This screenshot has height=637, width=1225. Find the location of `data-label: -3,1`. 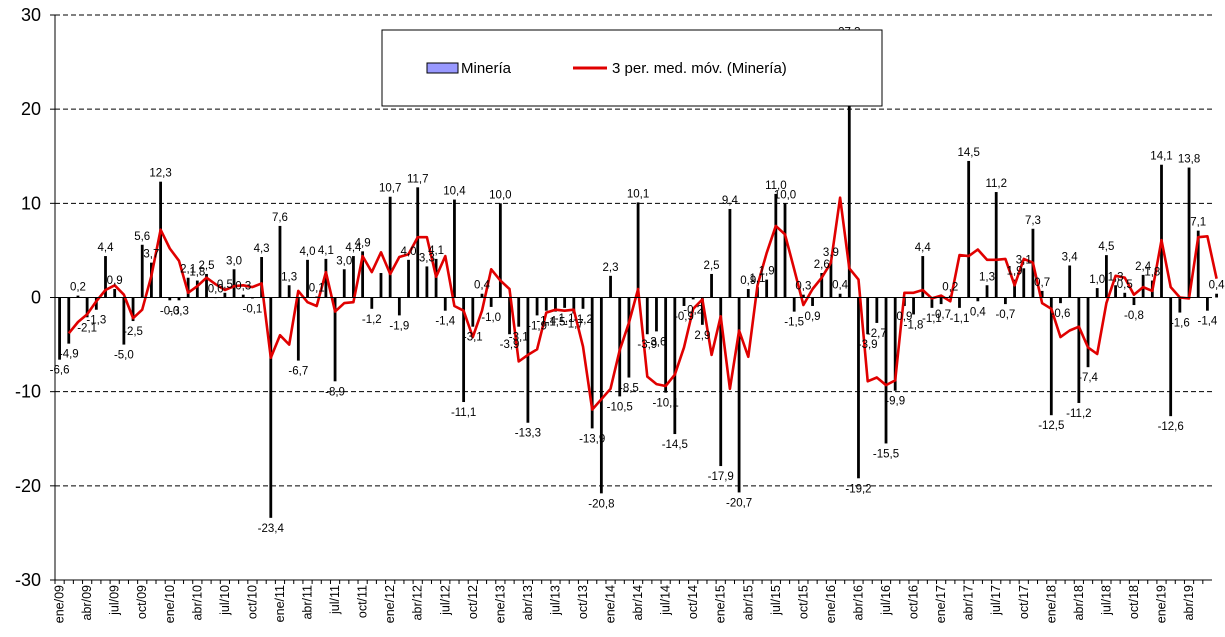

data-label: -3,1 is located at coordinates (473, 338).